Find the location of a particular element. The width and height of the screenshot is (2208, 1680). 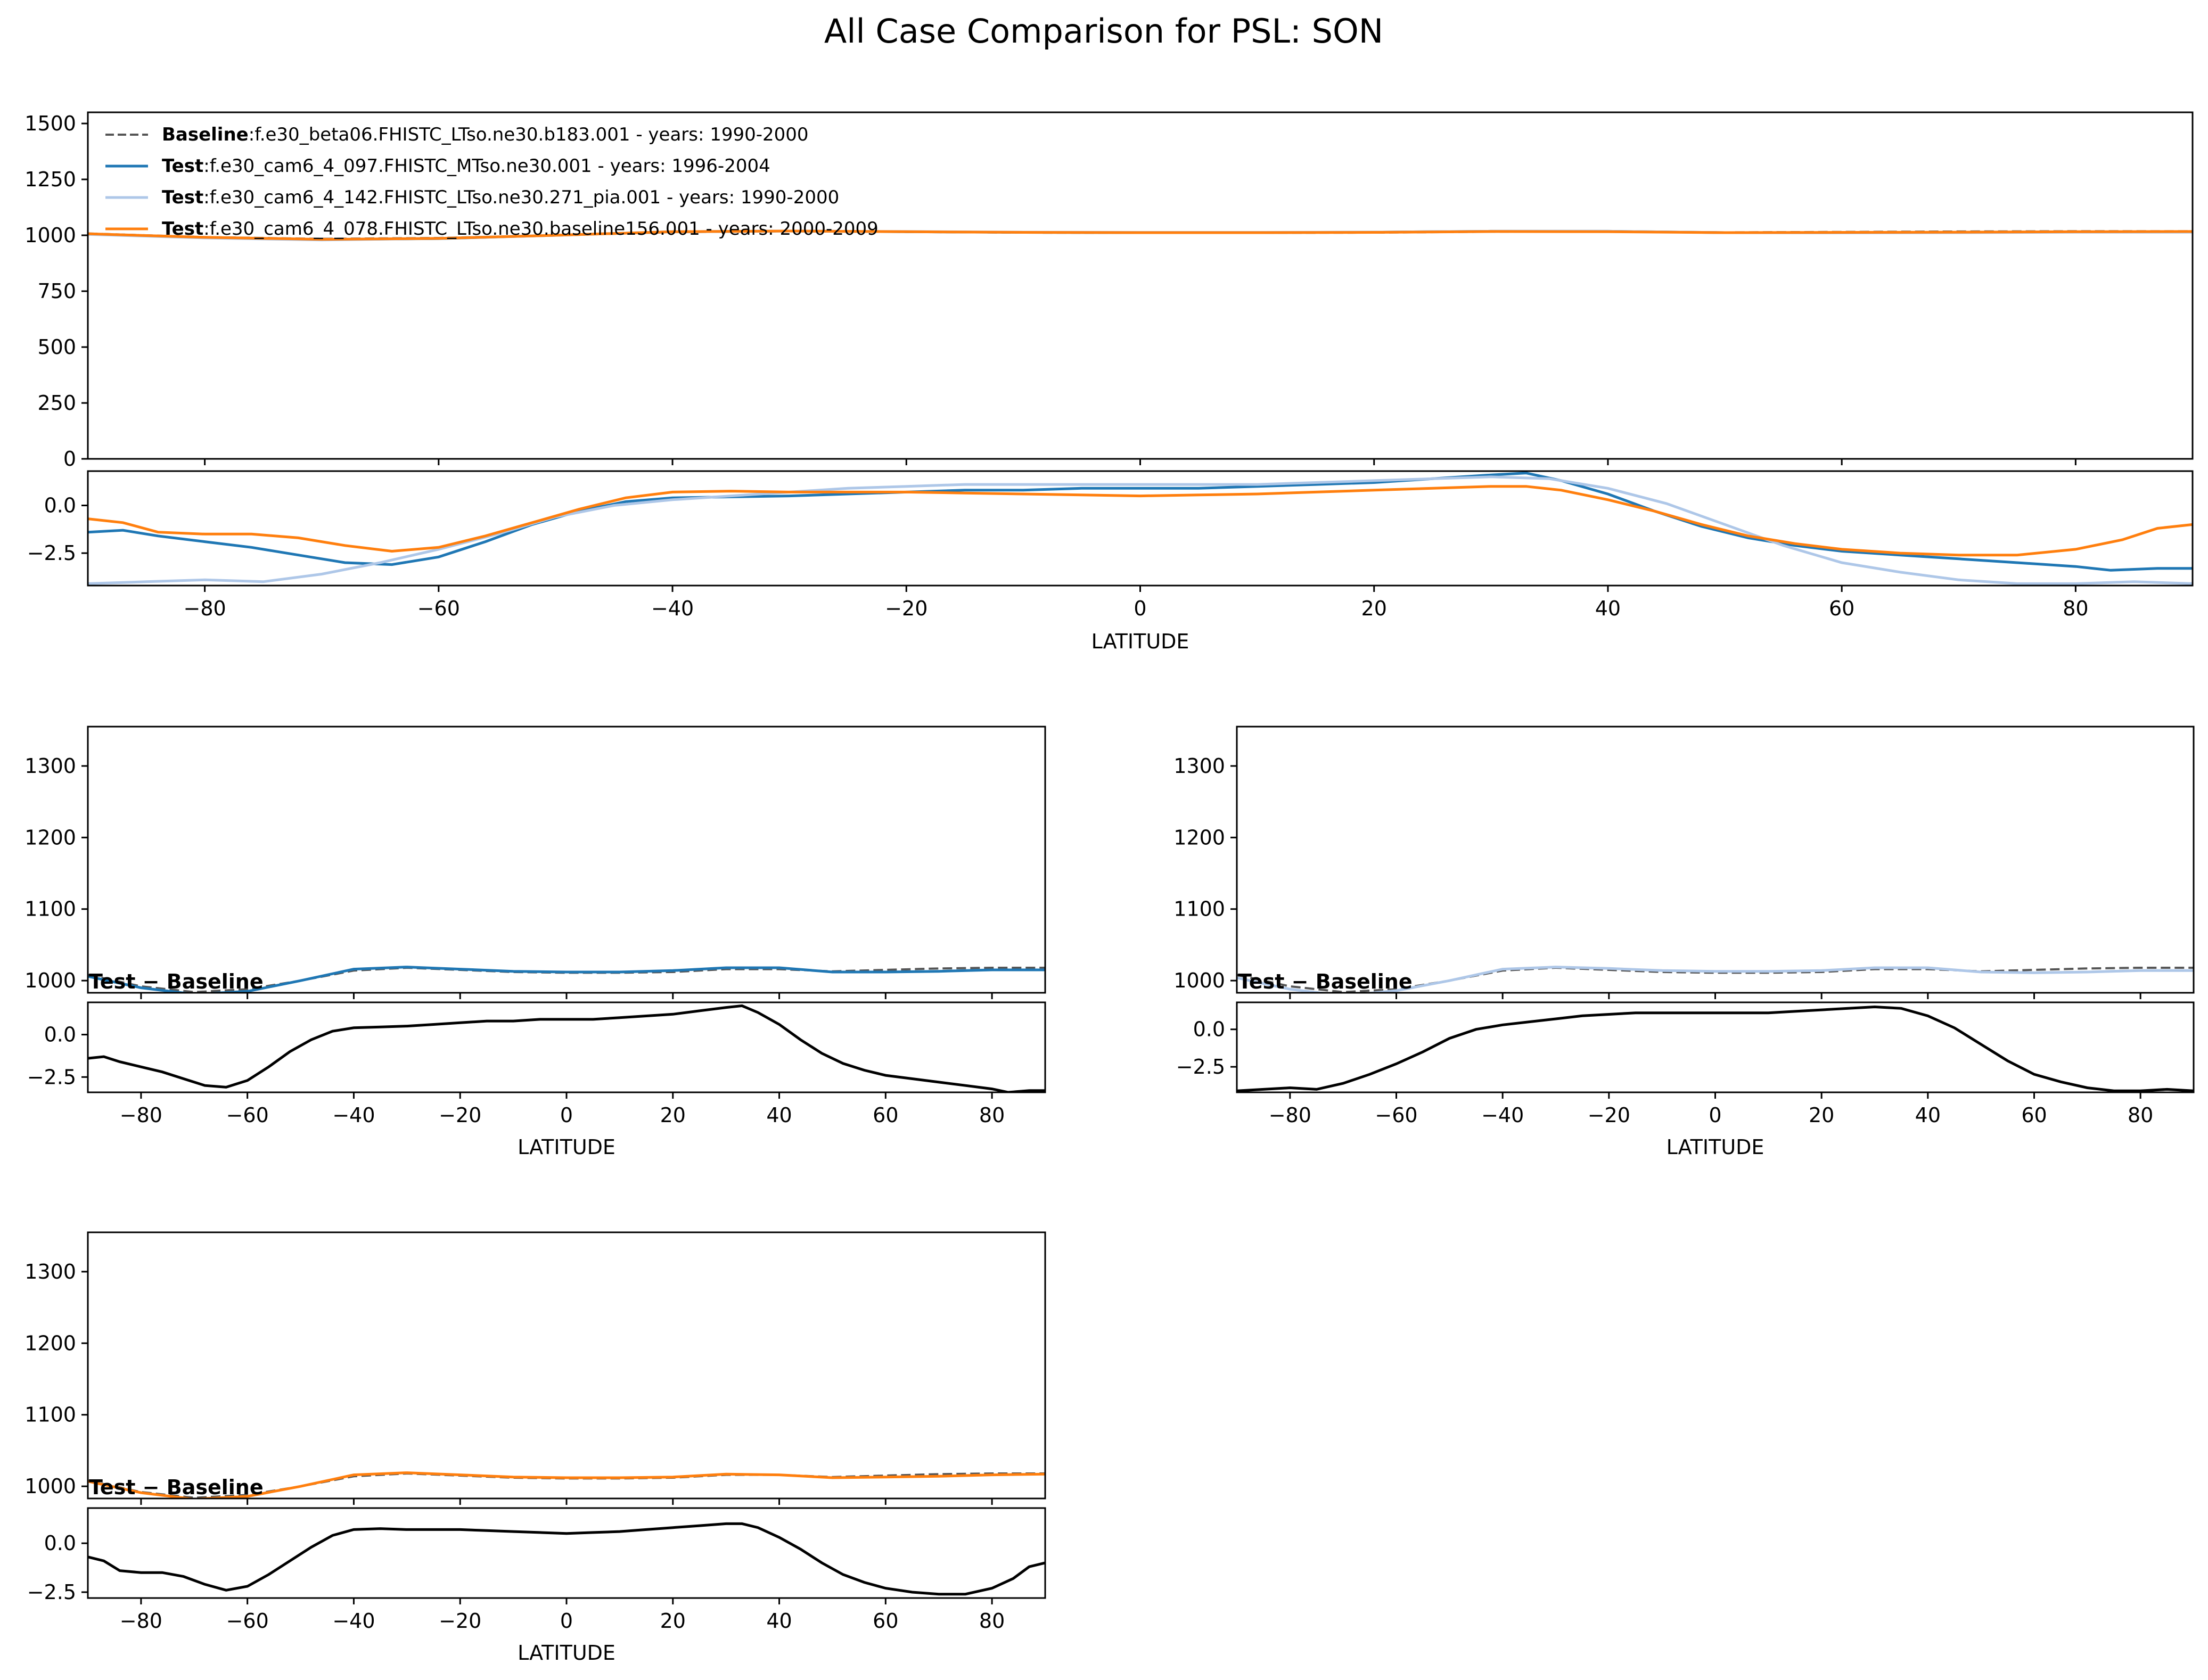

difference-annotation: Test − Baseline is located at coordinates (177, 981).